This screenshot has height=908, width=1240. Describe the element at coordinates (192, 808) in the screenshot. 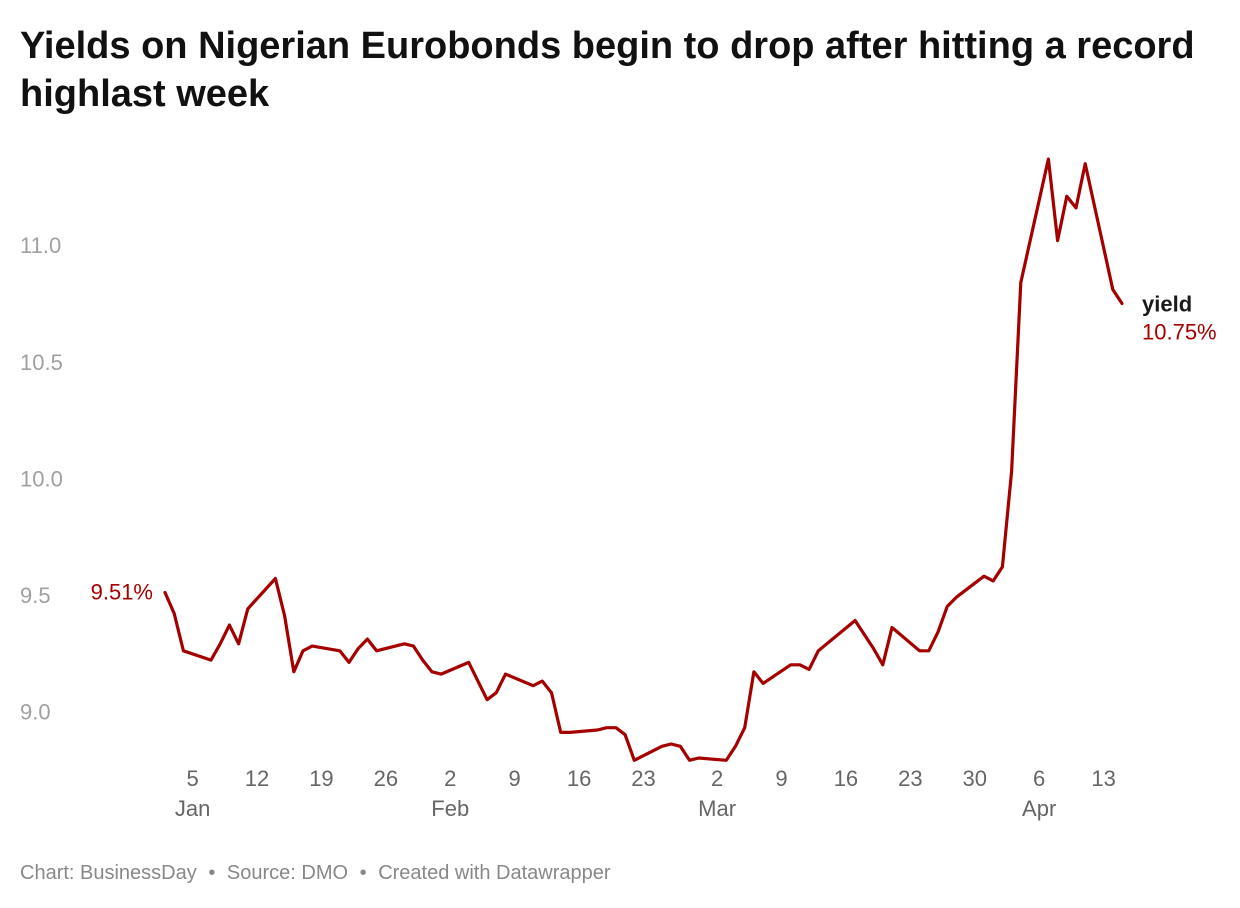

I see `x-month-label: Jan` at that location.